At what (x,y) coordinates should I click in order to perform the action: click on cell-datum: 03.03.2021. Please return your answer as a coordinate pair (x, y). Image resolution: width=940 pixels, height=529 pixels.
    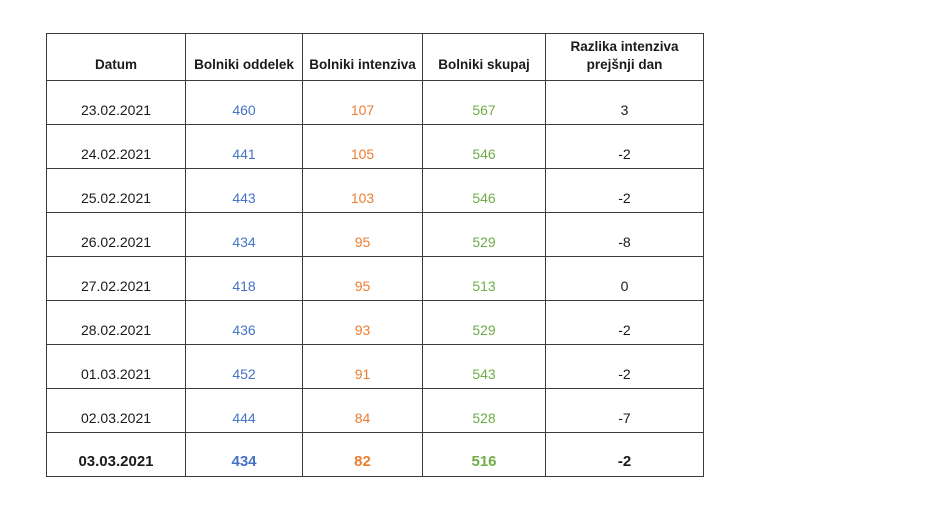
    Looking at the image, I should click on (116, 454).